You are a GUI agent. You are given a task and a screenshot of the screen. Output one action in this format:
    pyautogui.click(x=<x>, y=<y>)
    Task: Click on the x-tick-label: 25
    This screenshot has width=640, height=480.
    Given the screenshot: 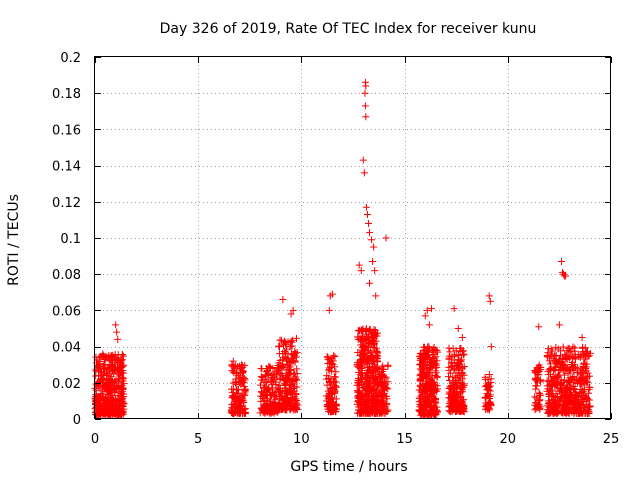 What is the action you would take?
    pyautogui.click(x=611, y=439)
    